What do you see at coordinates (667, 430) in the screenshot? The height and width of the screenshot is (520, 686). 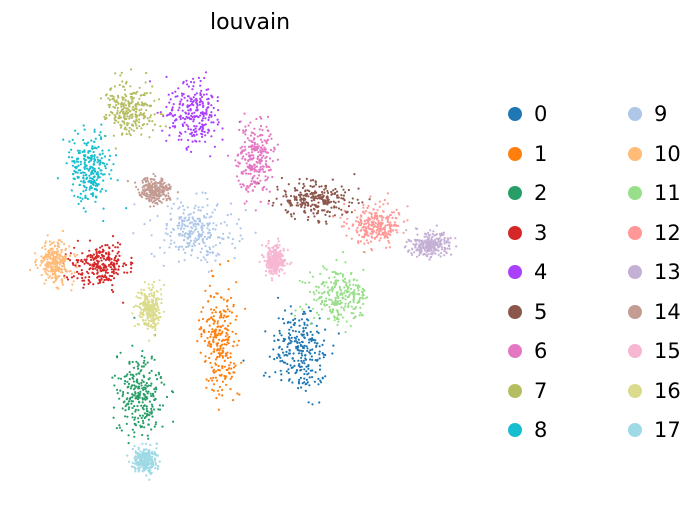 I see `legend-label: 17` at bounding box center [667, 430].